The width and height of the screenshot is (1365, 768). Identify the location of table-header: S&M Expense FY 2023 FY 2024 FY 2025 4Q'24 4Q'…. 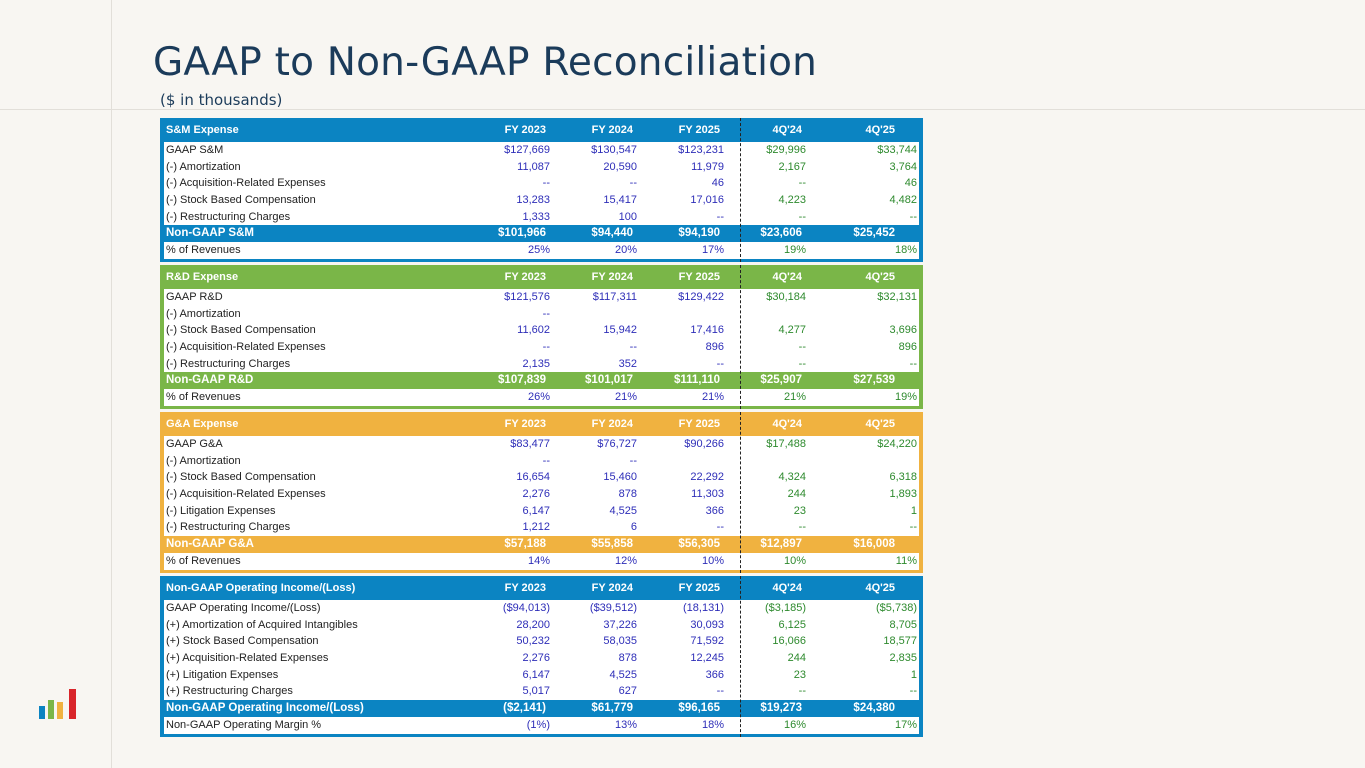
(541, 130).